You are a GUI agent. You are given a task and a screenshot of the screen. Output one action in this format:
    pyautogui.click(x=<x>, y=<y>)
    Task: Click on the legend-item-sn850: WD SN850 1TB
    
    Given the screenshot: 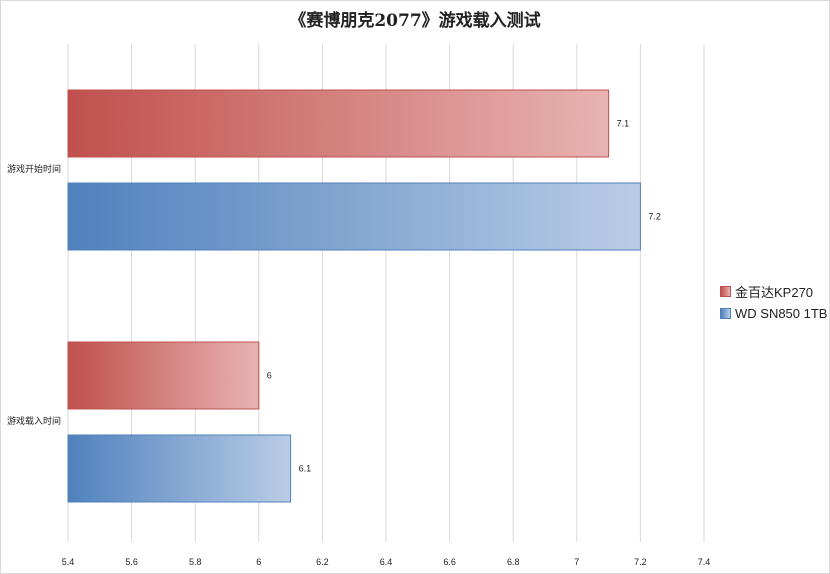 What is the action you would take?
    pyautogui.click(x=773, y=313)
    